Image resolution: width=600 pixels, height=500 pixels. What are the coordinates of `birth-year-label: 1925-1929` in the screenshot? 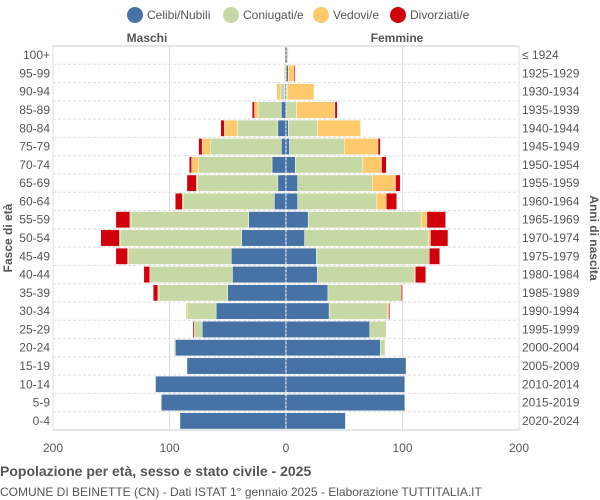 It's located at (551, 73).